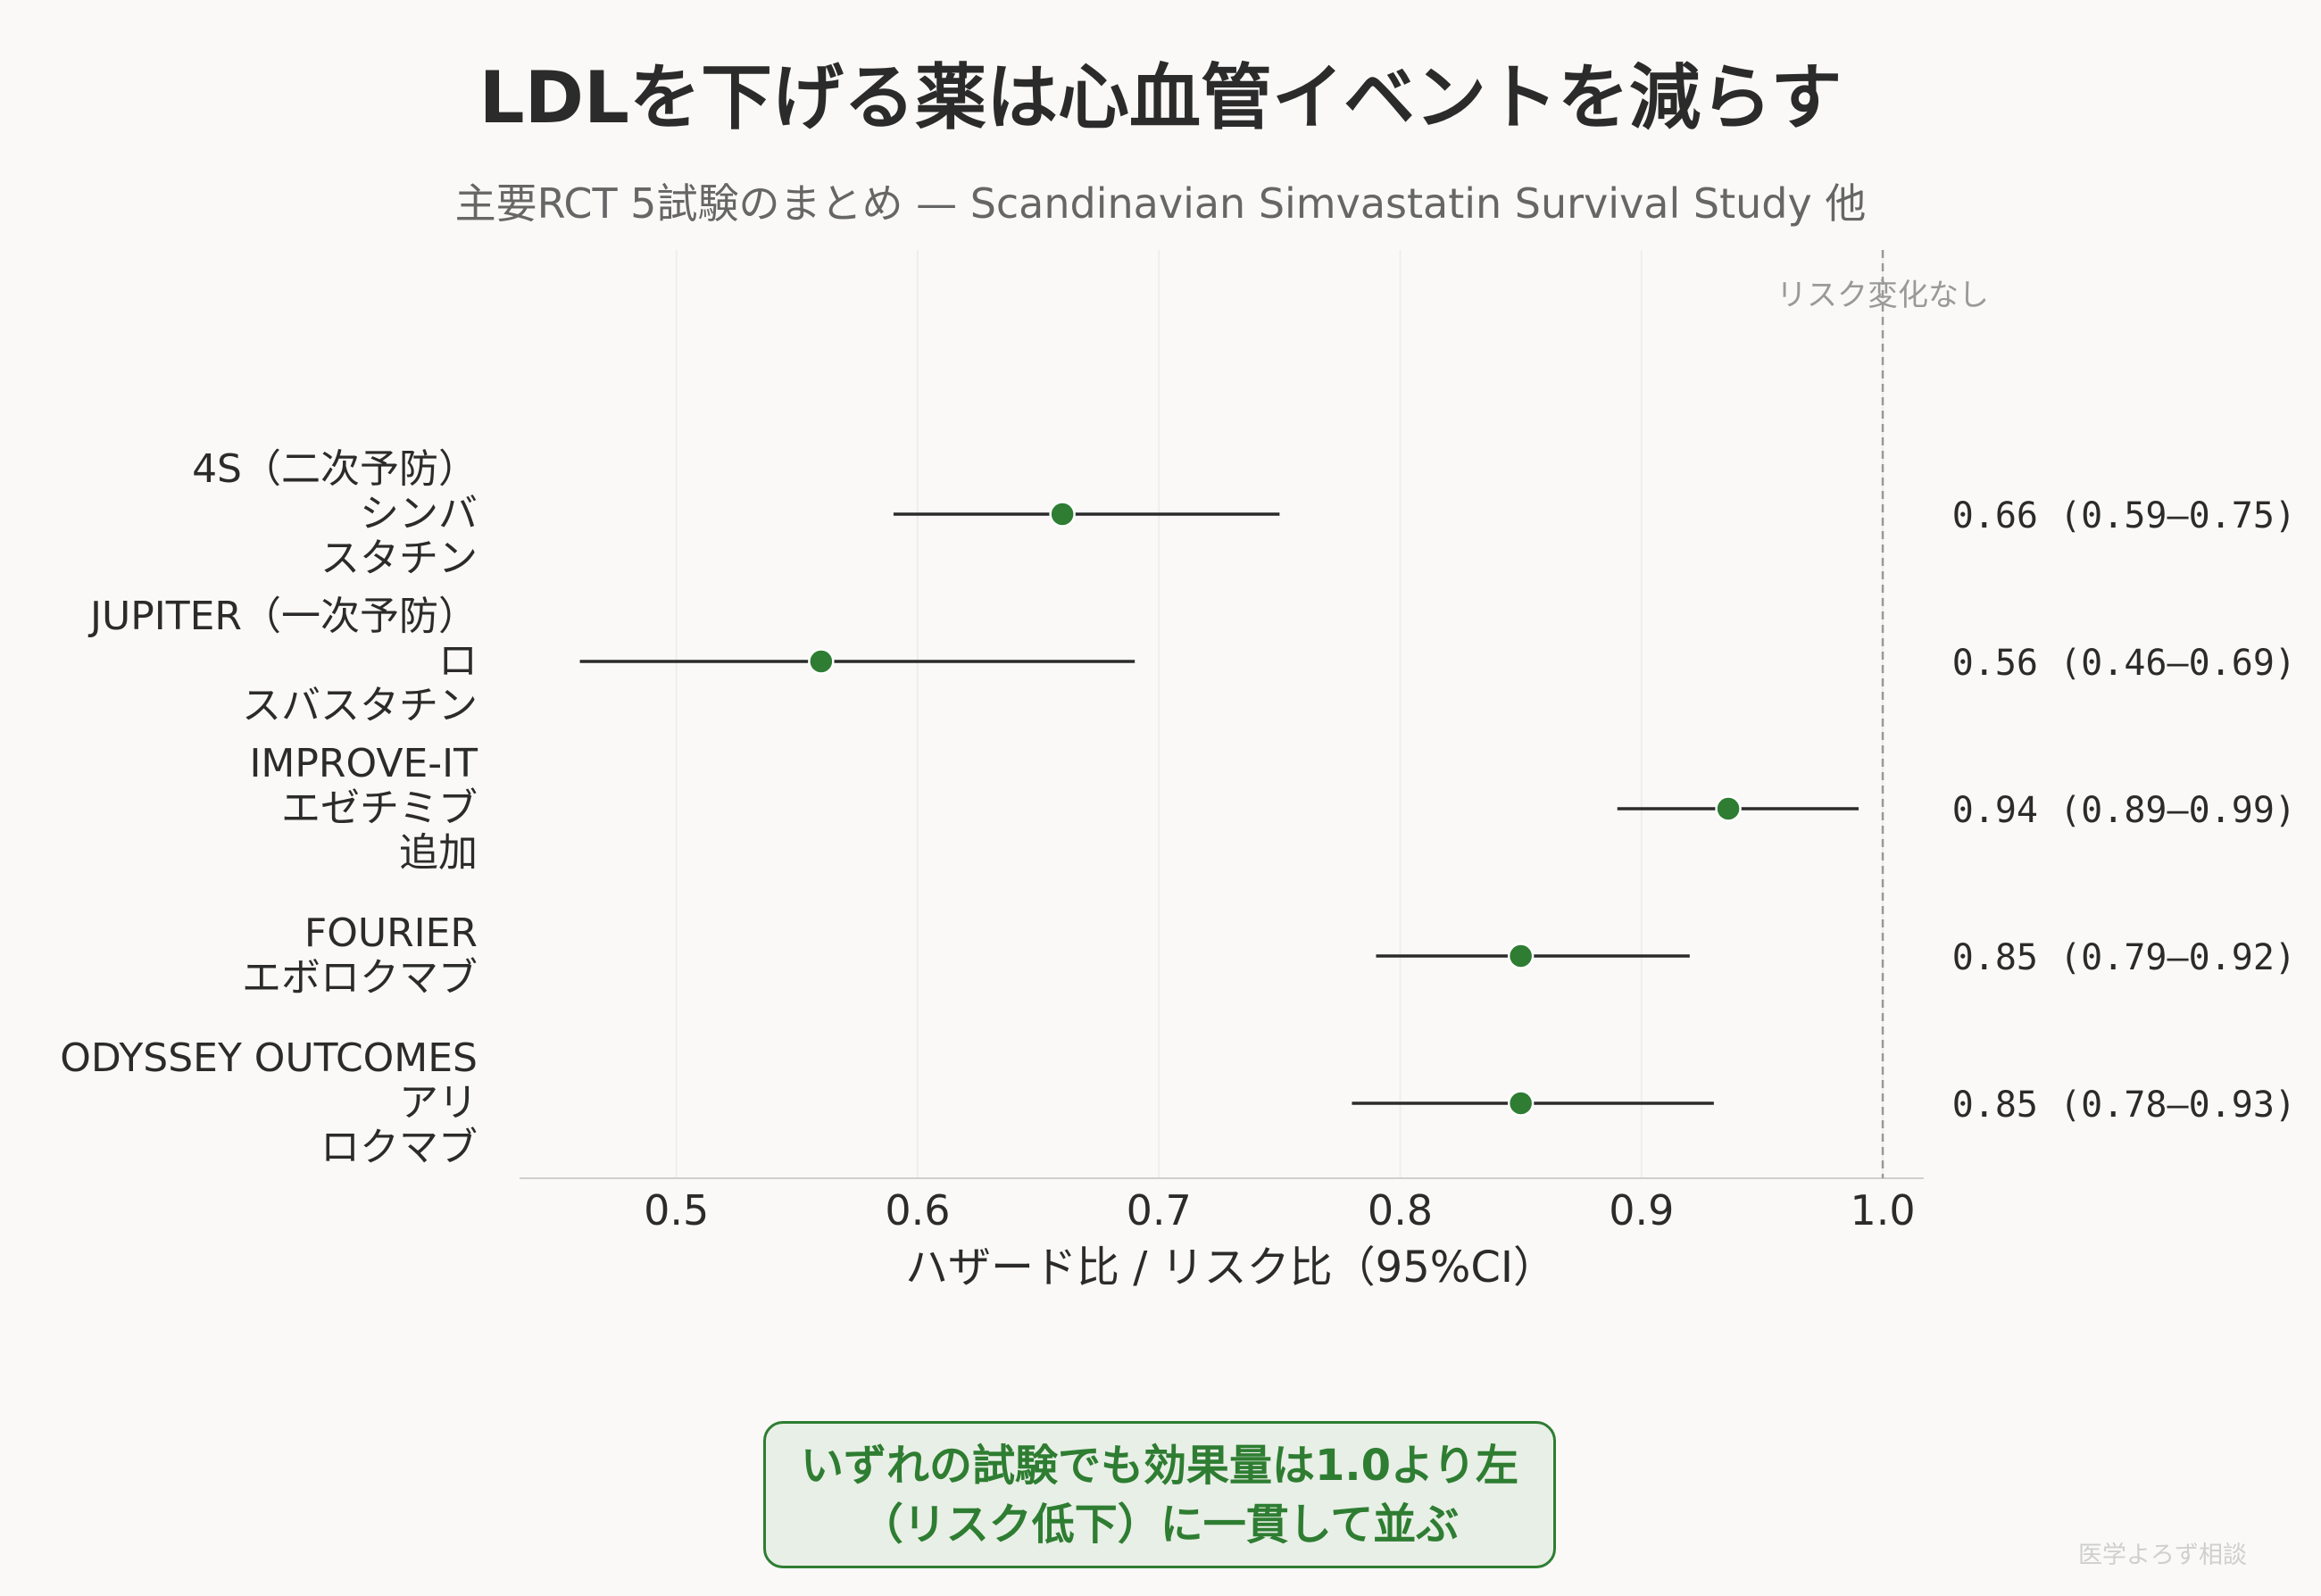 The width and height of the screenshot is (2321, 1596). Describe the element at coordinates (458, 661) in the screenshot. I see `study-label: ロ` at that location.